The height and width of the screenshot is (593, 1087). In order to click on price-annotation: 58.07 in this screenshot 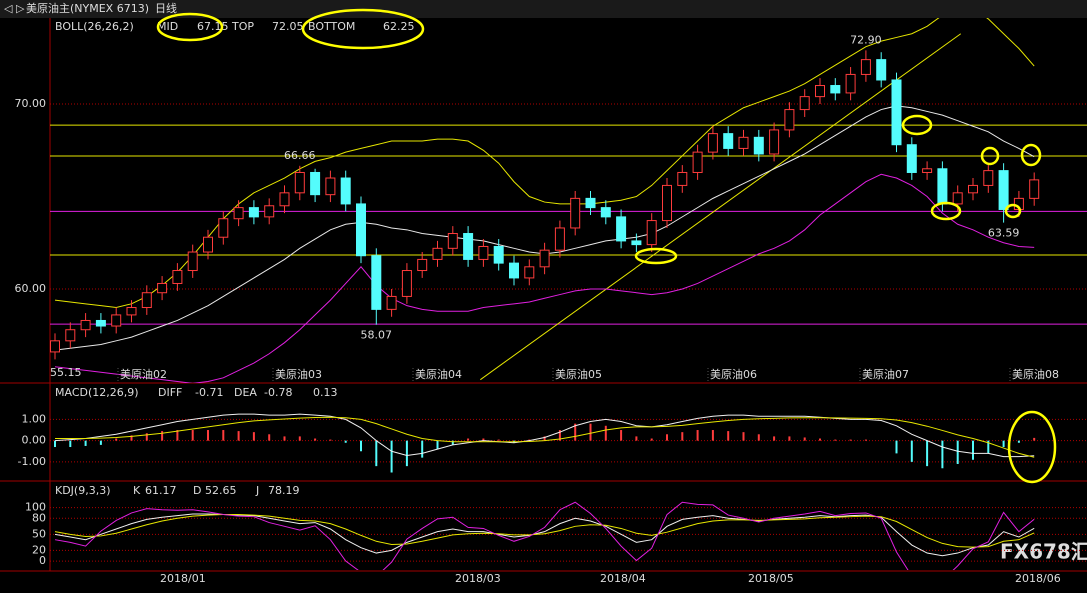, I will do `click(377, 335)`.